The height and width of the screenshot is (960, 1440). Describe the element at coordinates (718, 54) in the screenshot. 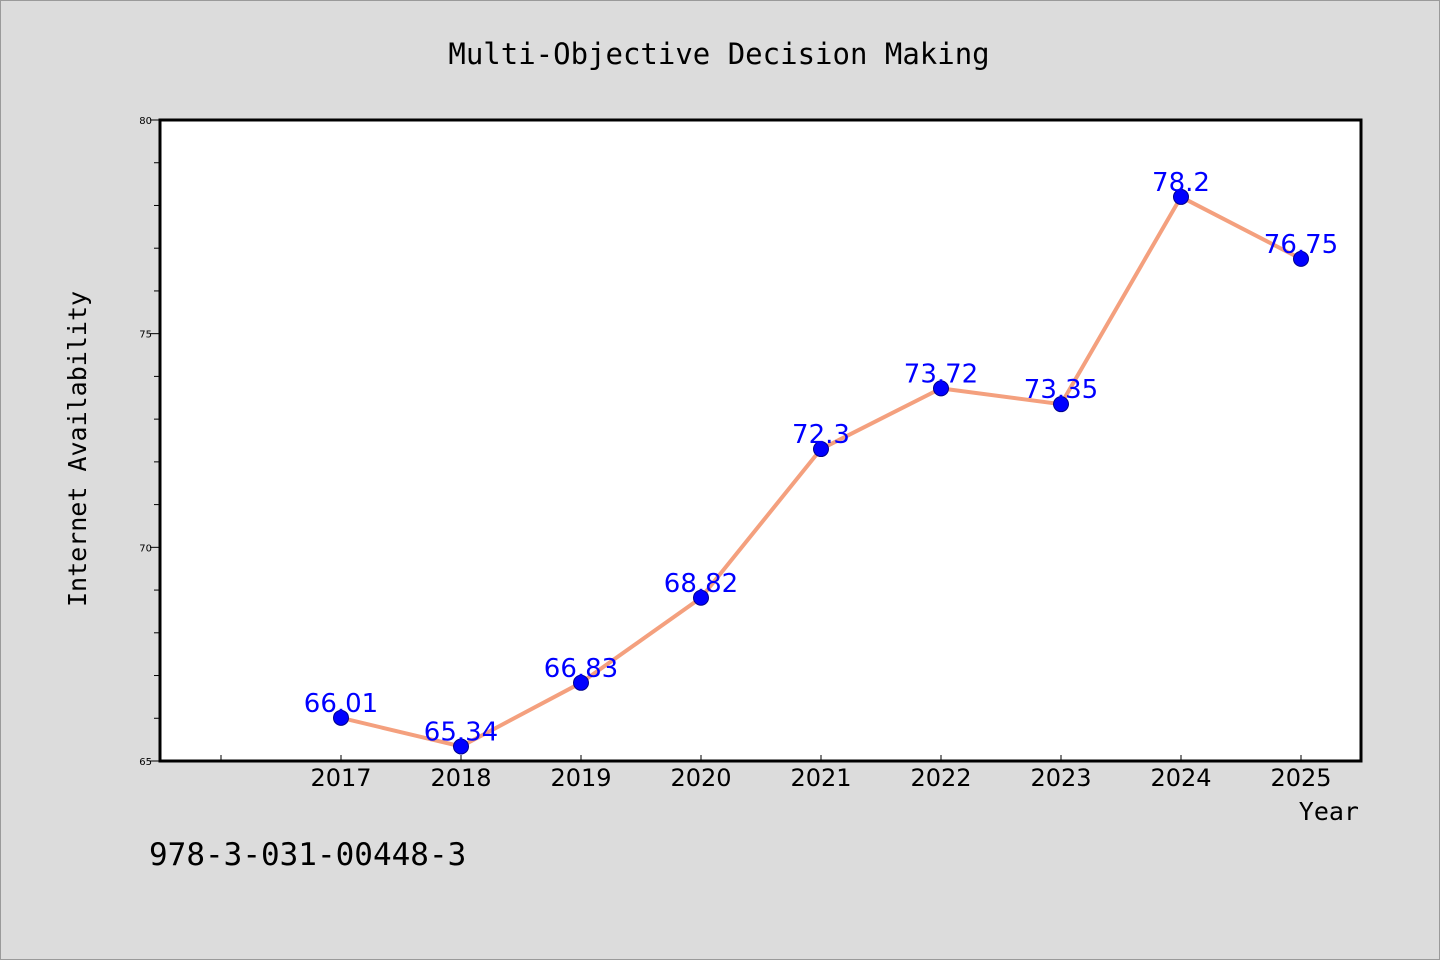

I see `chart-title: Multi-Objective Decision Making` at that location.